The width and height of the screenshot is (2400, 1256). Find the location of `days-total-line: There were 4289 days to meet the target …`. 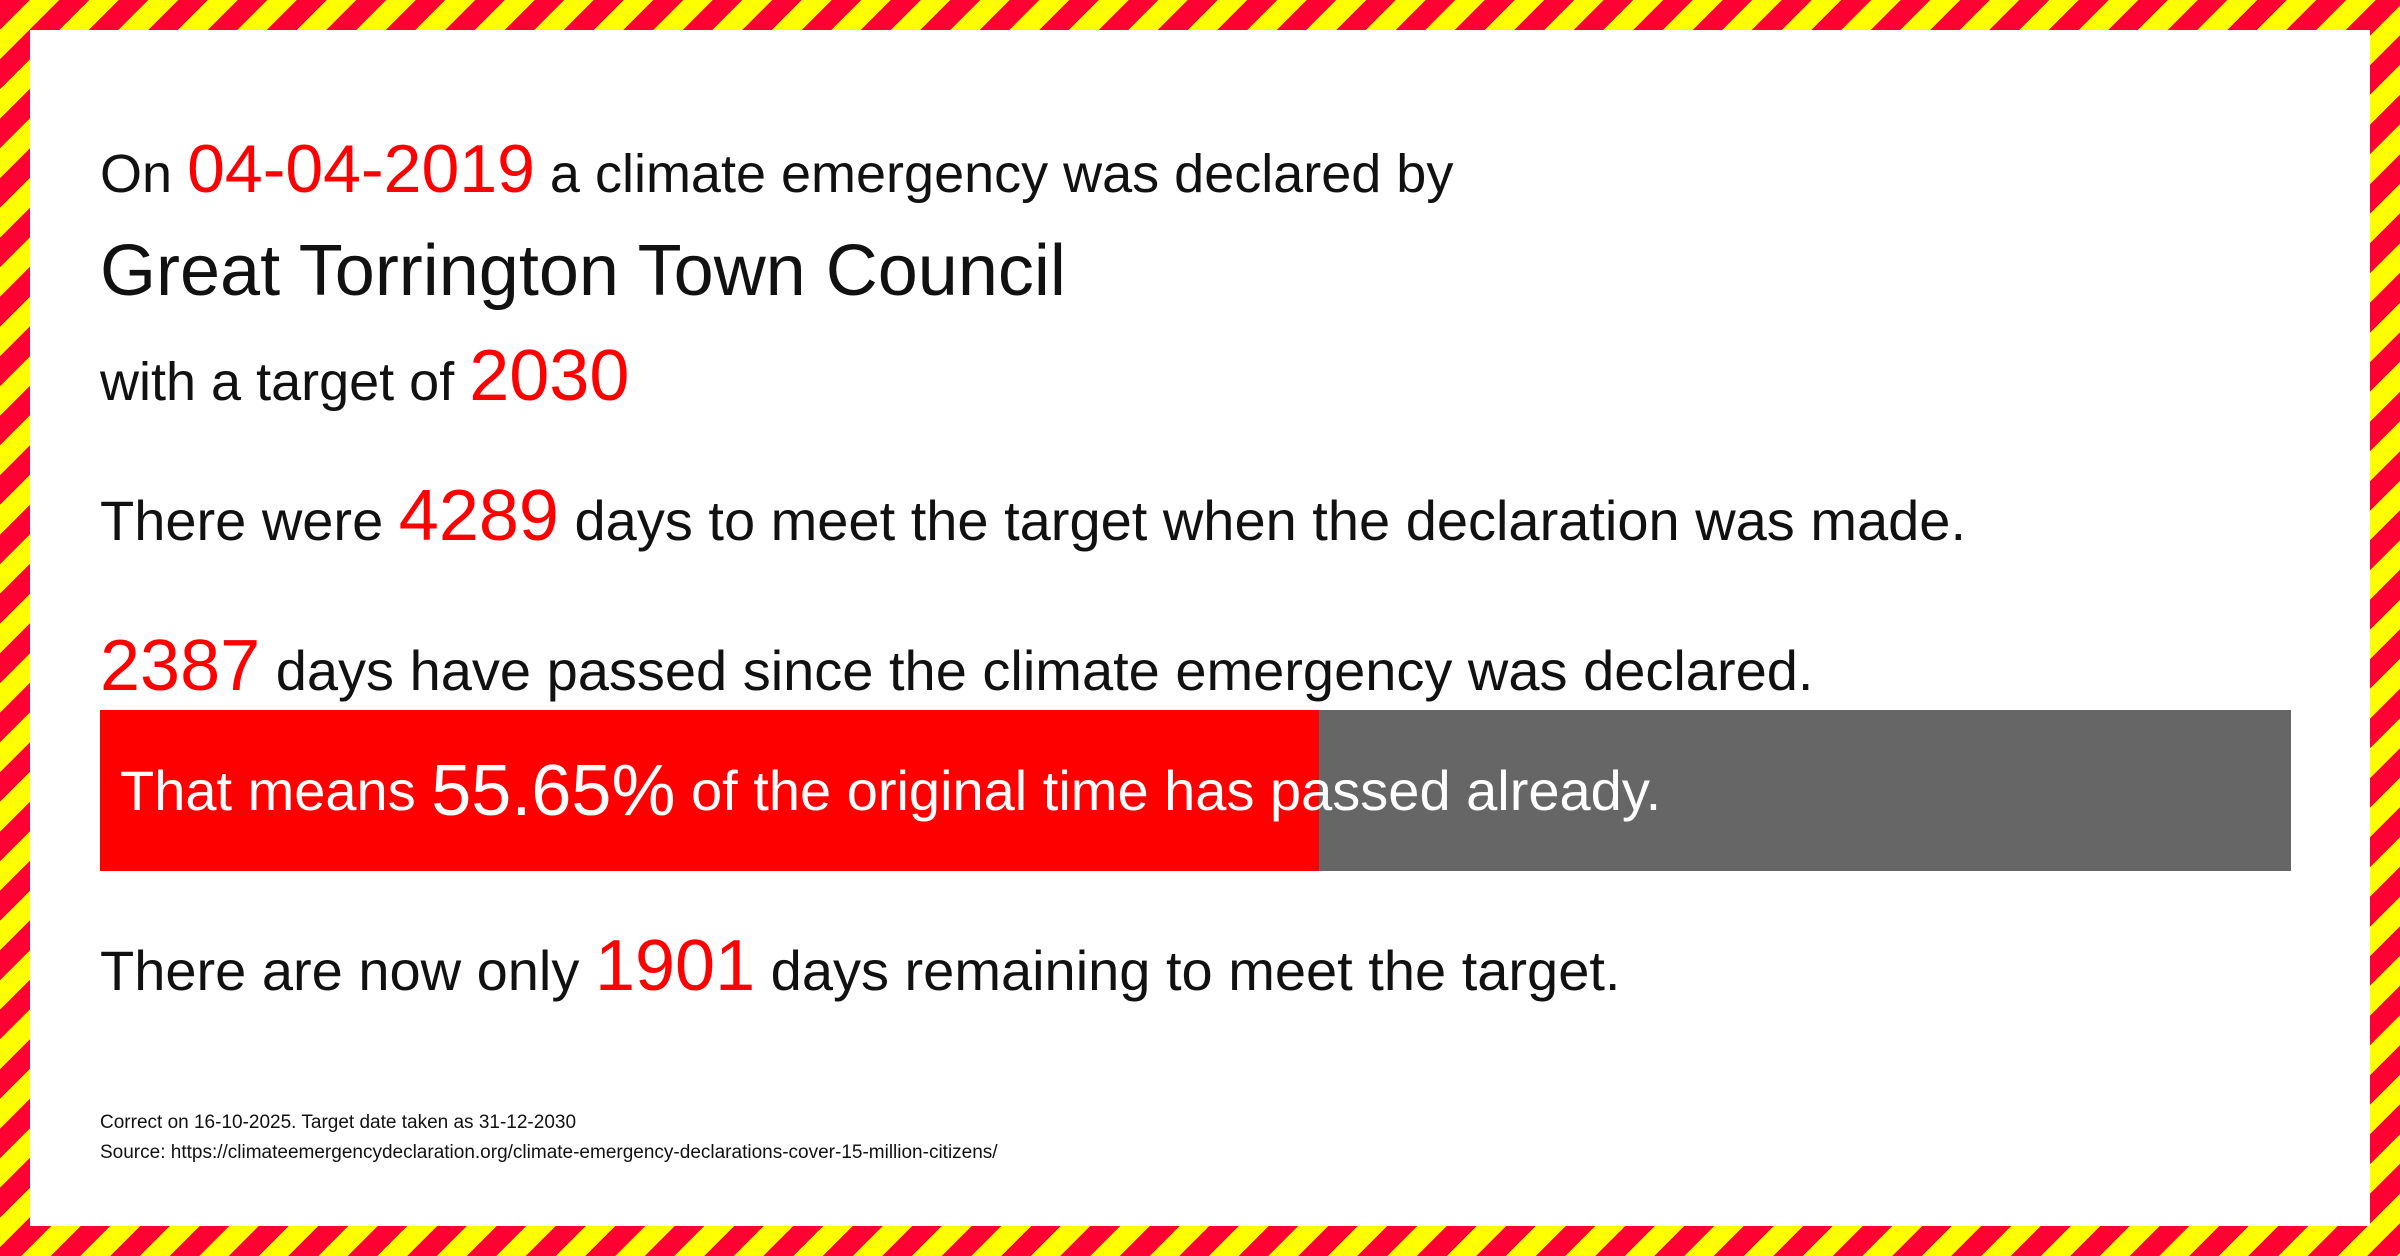

days-total-line: There were 4289 days to meet the target … is located at coordinates (1033, 516).